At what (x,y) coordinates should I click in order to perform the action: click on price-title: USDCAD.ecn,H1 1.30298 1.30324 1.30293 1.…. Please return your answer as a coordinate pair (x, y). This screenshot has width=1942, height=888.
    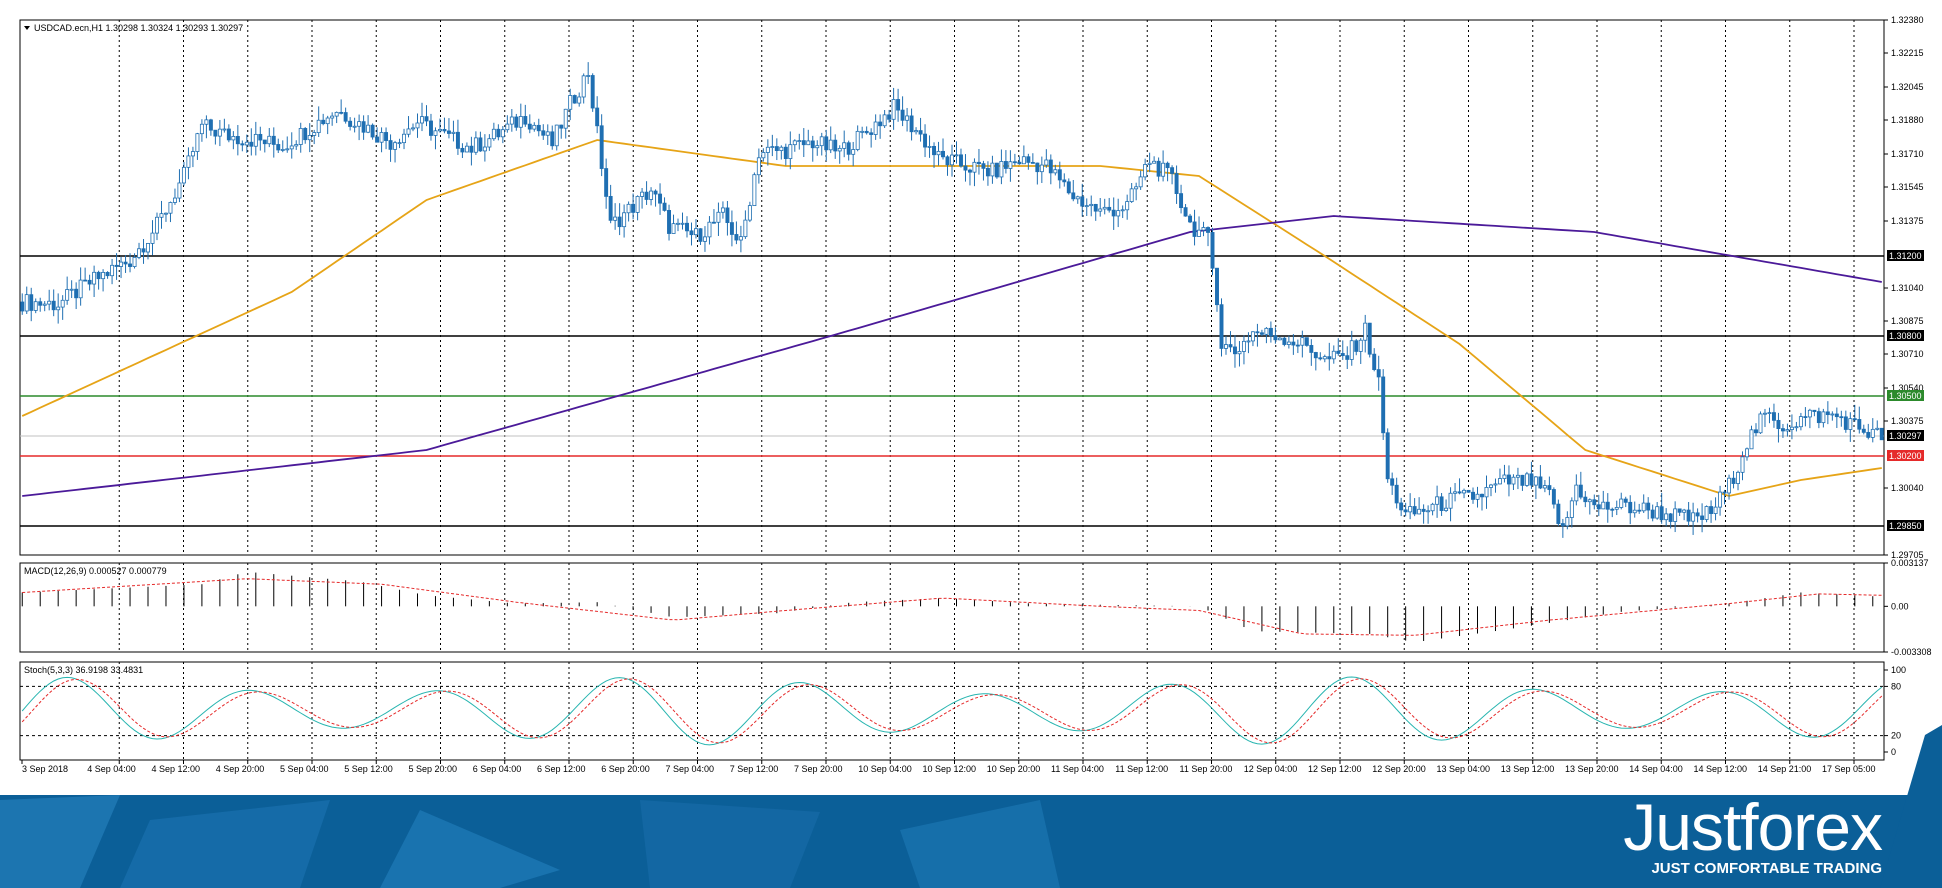
    Looking at the image, I should click on (138, 28).